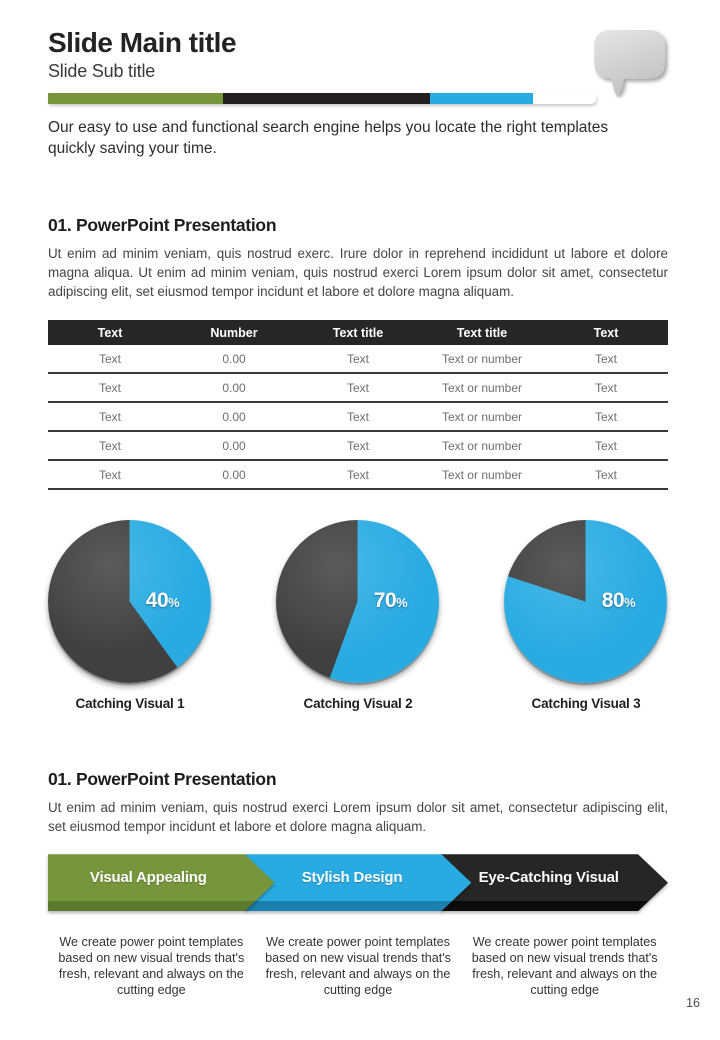 This screenshot has width=720, height=1040. I want to click on pie-chart-1: 40% Catching Visual 1, so click(130, 615).